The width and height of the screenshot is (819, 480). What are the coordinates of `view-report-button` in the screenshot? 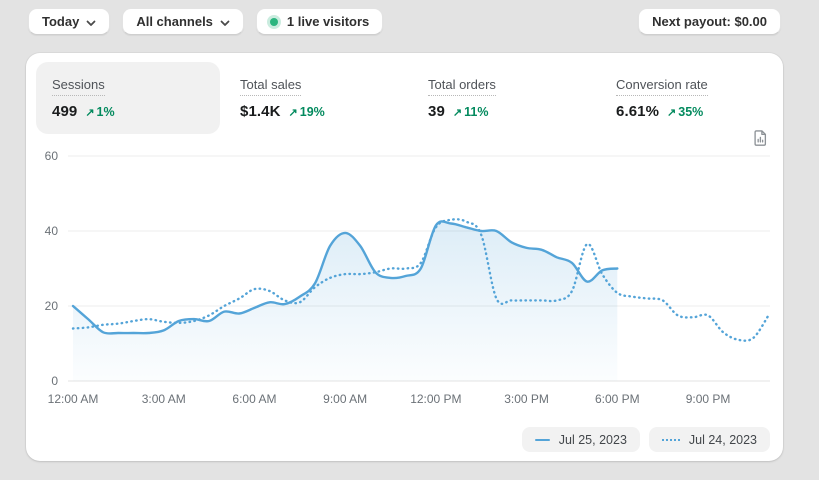 It's located at (760, 139).